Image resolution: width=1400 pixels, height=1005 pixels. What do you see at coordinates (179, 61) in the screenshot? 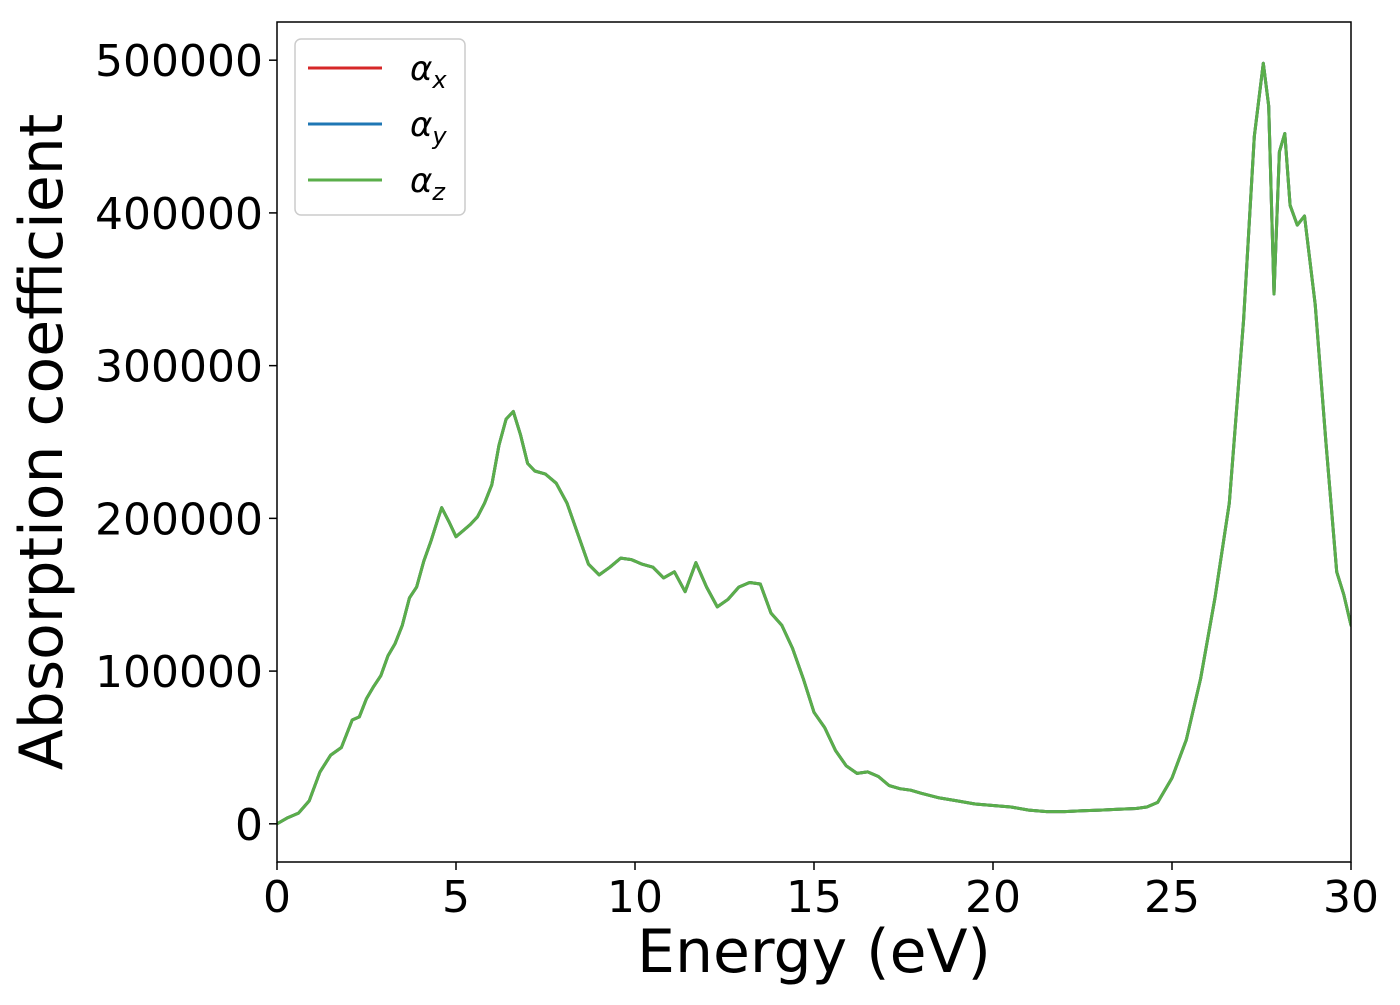
I see `y-tick-label: 500000` at bounding box center [179, 61].